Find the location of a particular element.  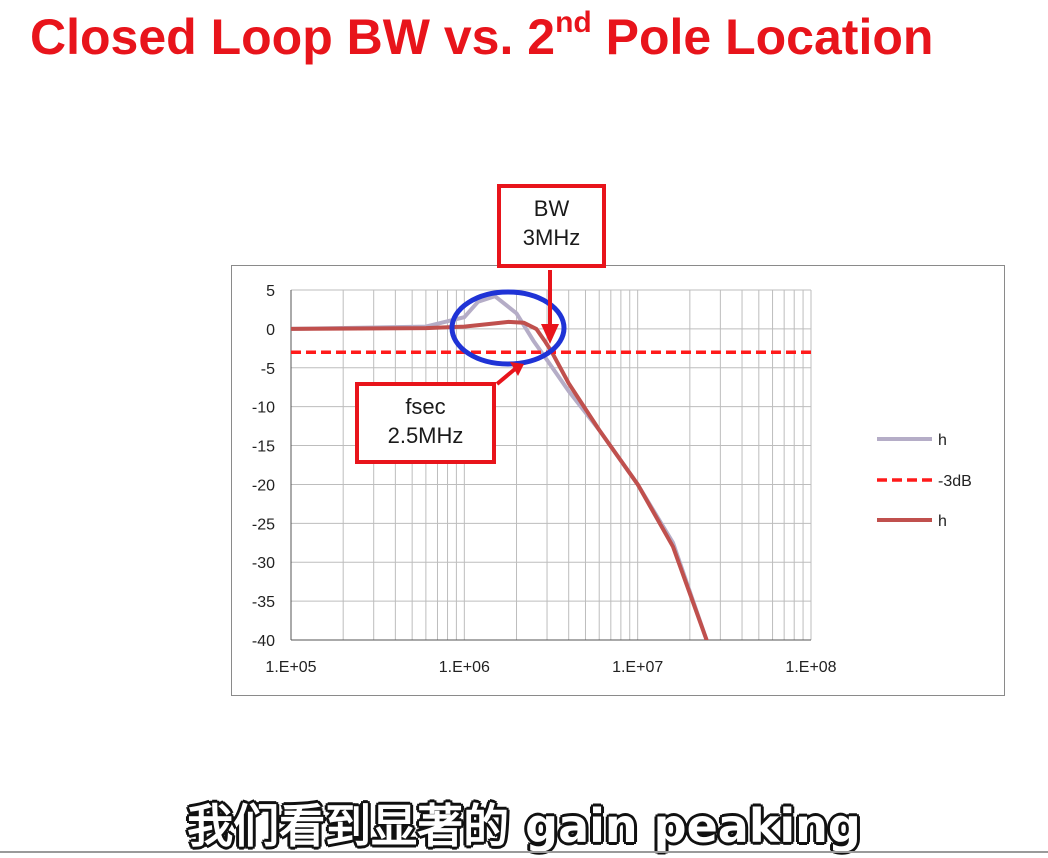

y-tick-label: -35 is located at coordinates (263, 602).